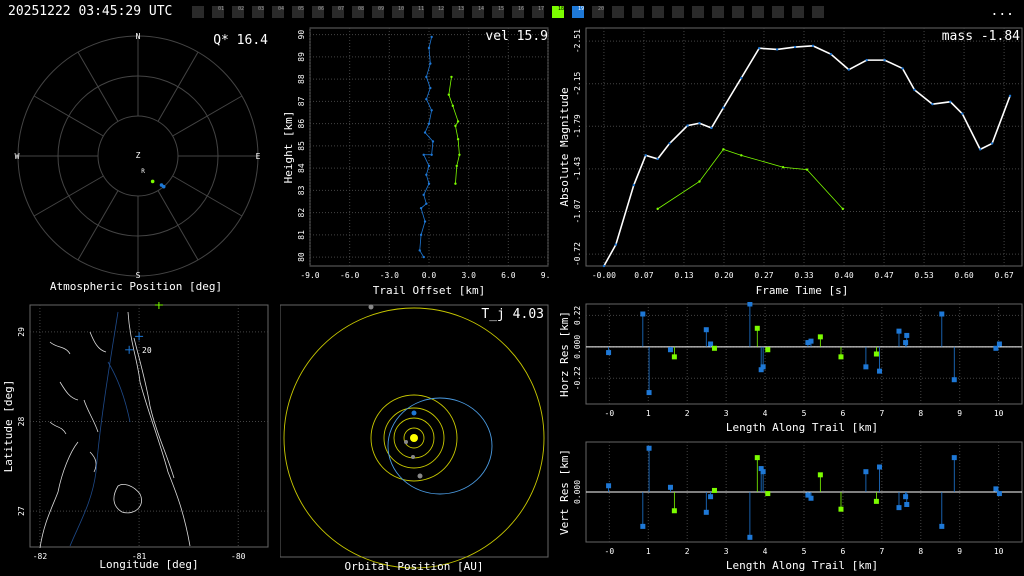 The height and width of the screenshot is (576, 1024). I want to click on frame-toggle: 06, so click(318, 12).